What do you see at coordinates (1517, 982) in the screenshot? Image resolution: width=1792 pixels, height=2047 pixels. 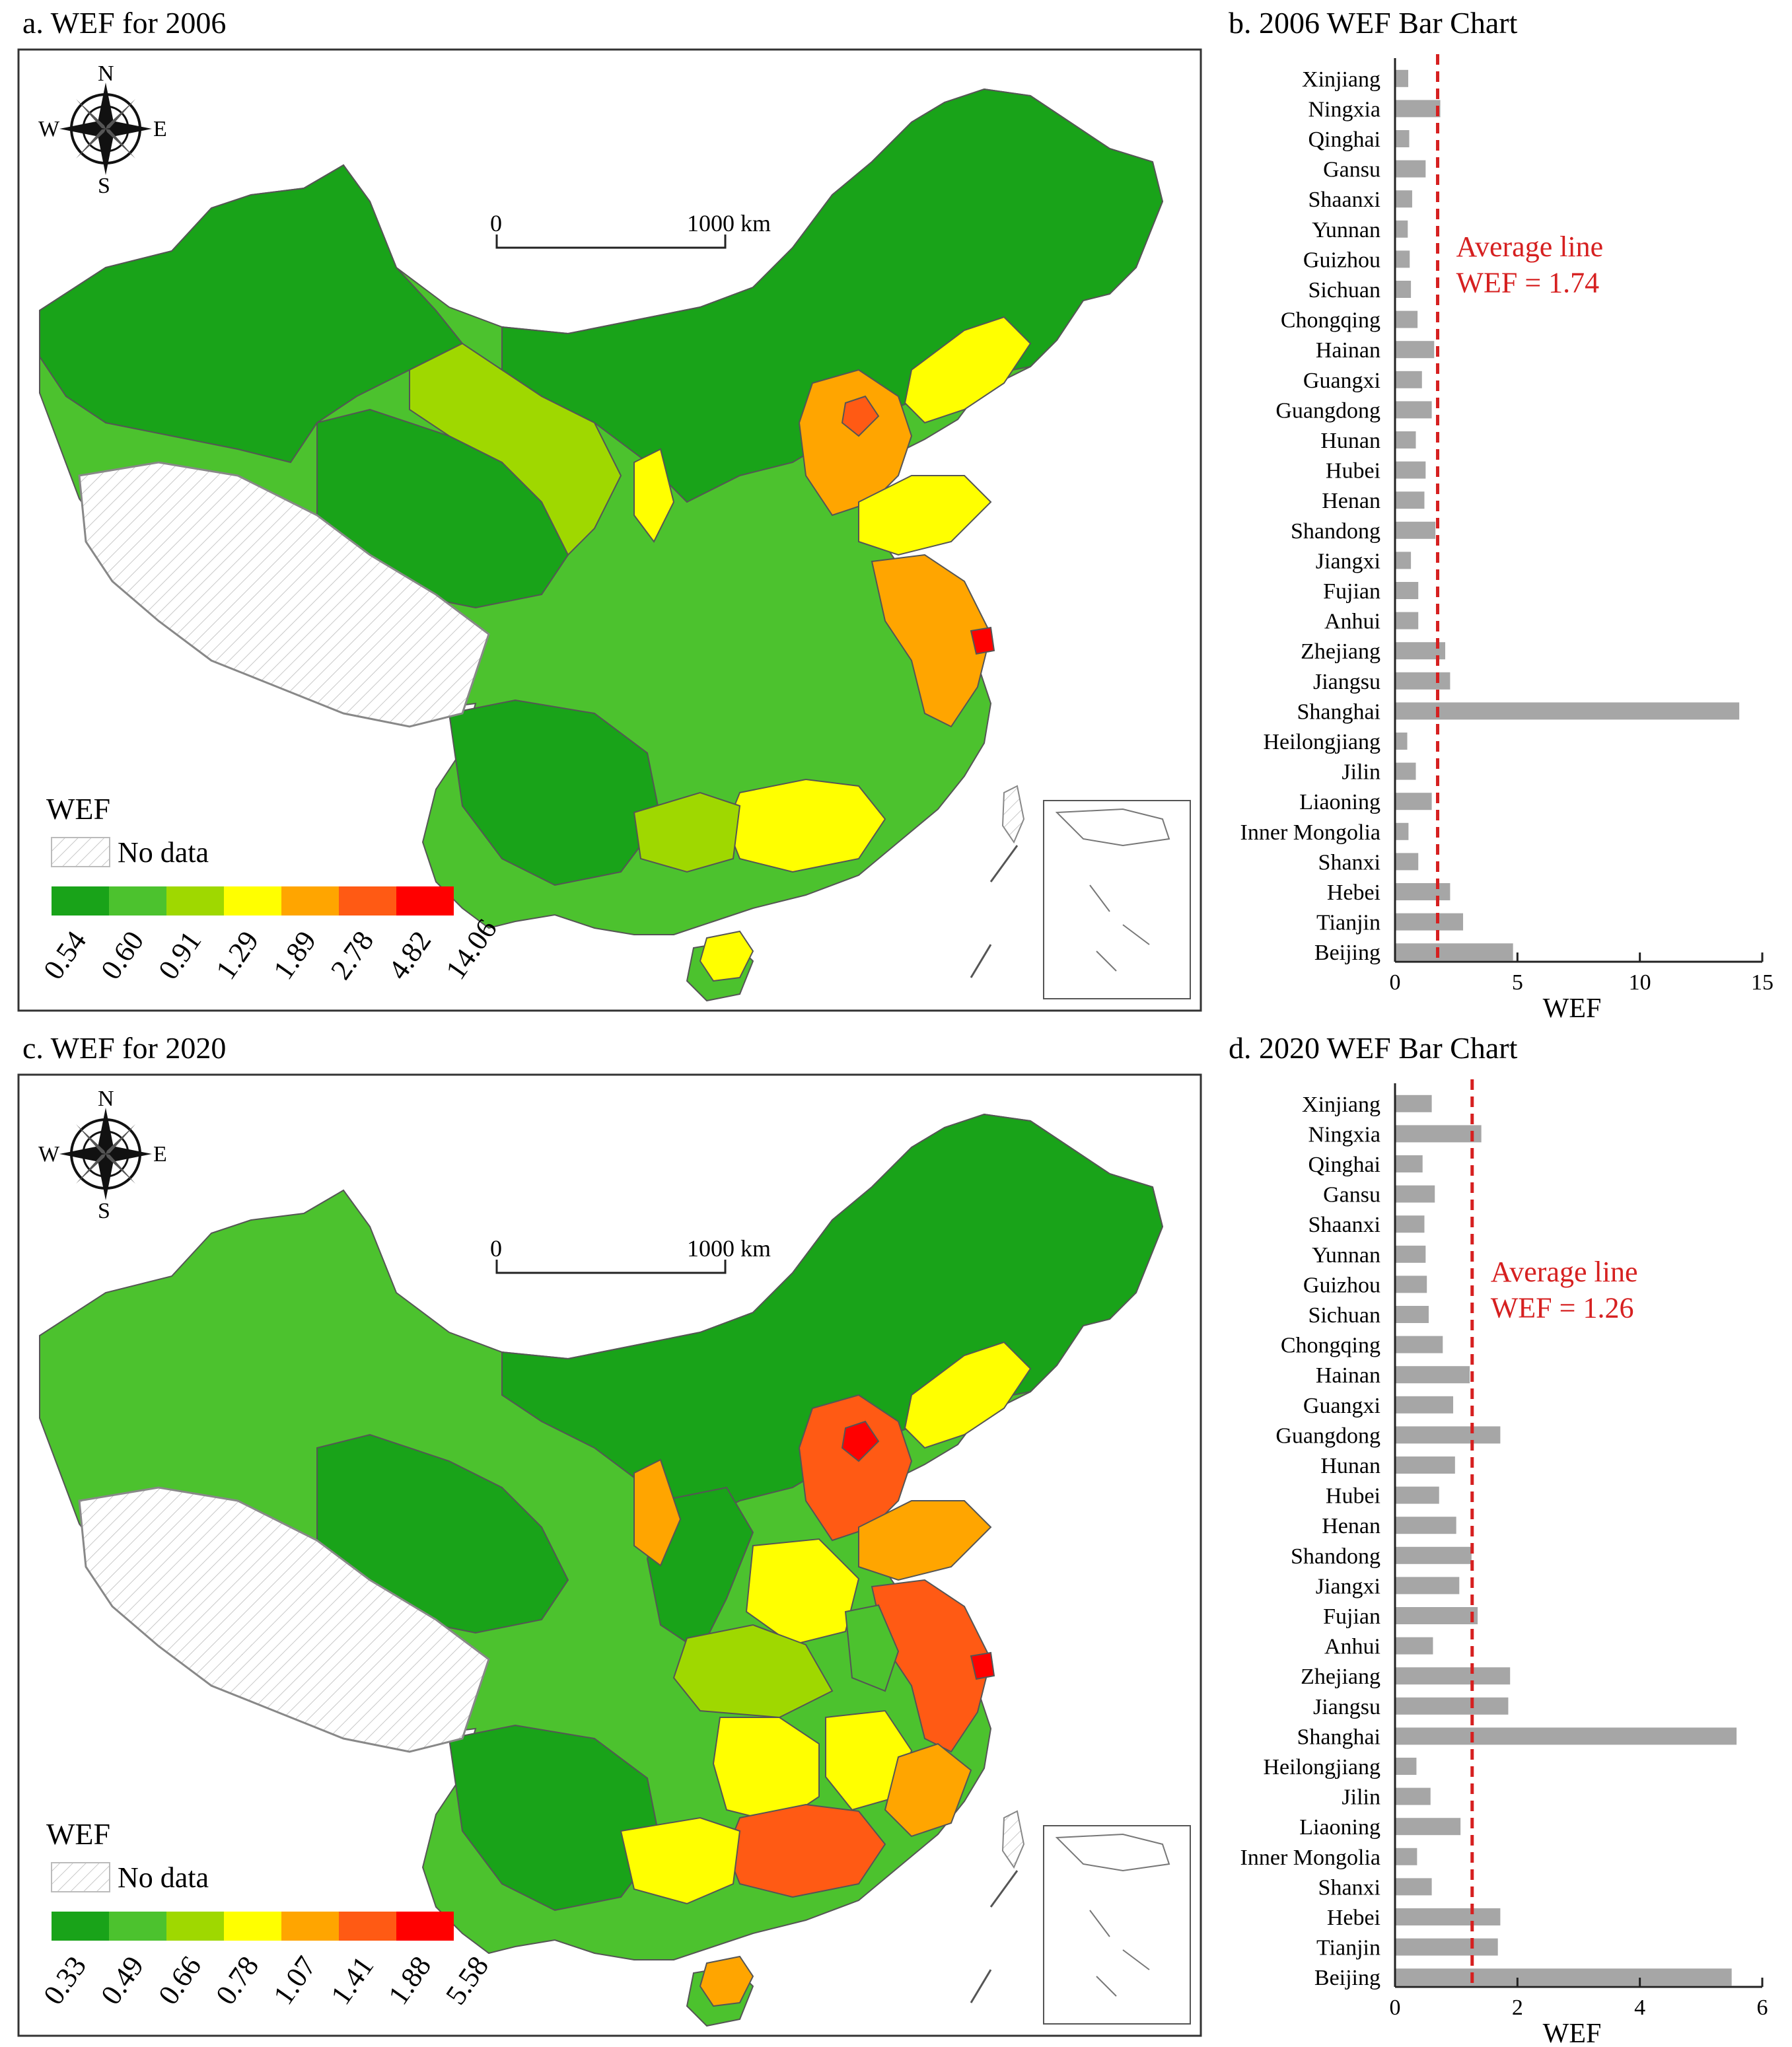 I see `x-tick-label: 5` at bounding box center [1517, 982].